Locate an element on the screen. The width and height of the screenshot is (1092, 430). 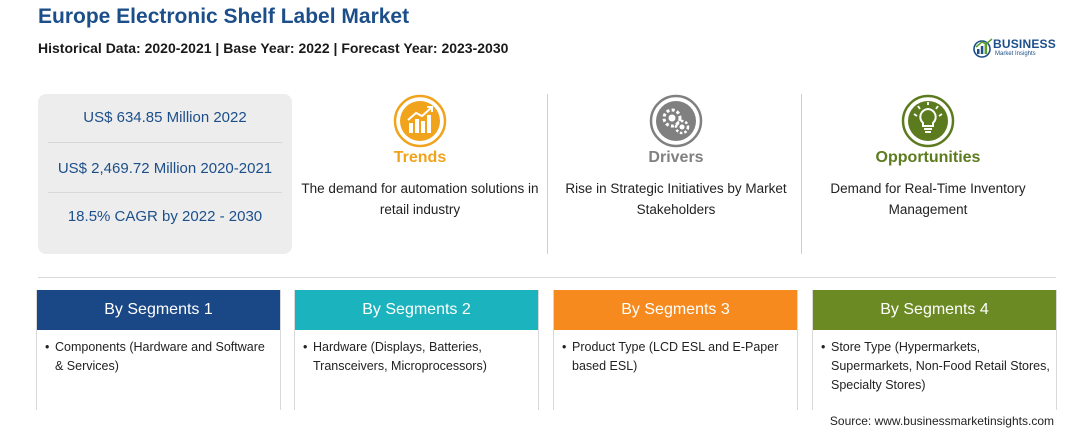
opportunities-heading: Opportunities is located at coordinates (928, 157).